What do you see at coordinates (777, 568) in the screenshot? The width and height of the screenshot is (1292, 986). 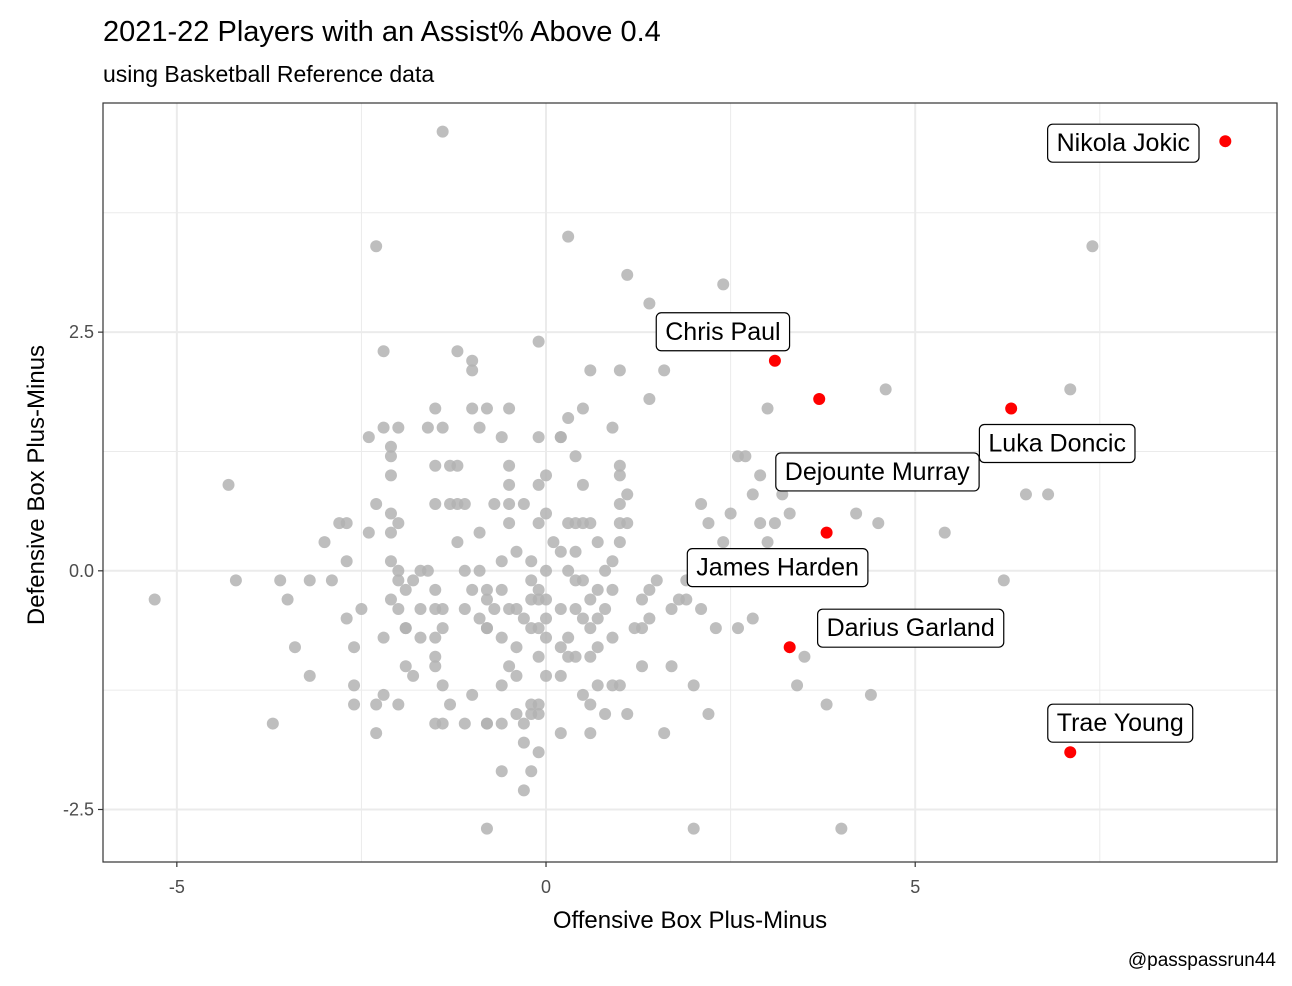 I see `player-label-text: James Harden` at bounding box center [777, 568].